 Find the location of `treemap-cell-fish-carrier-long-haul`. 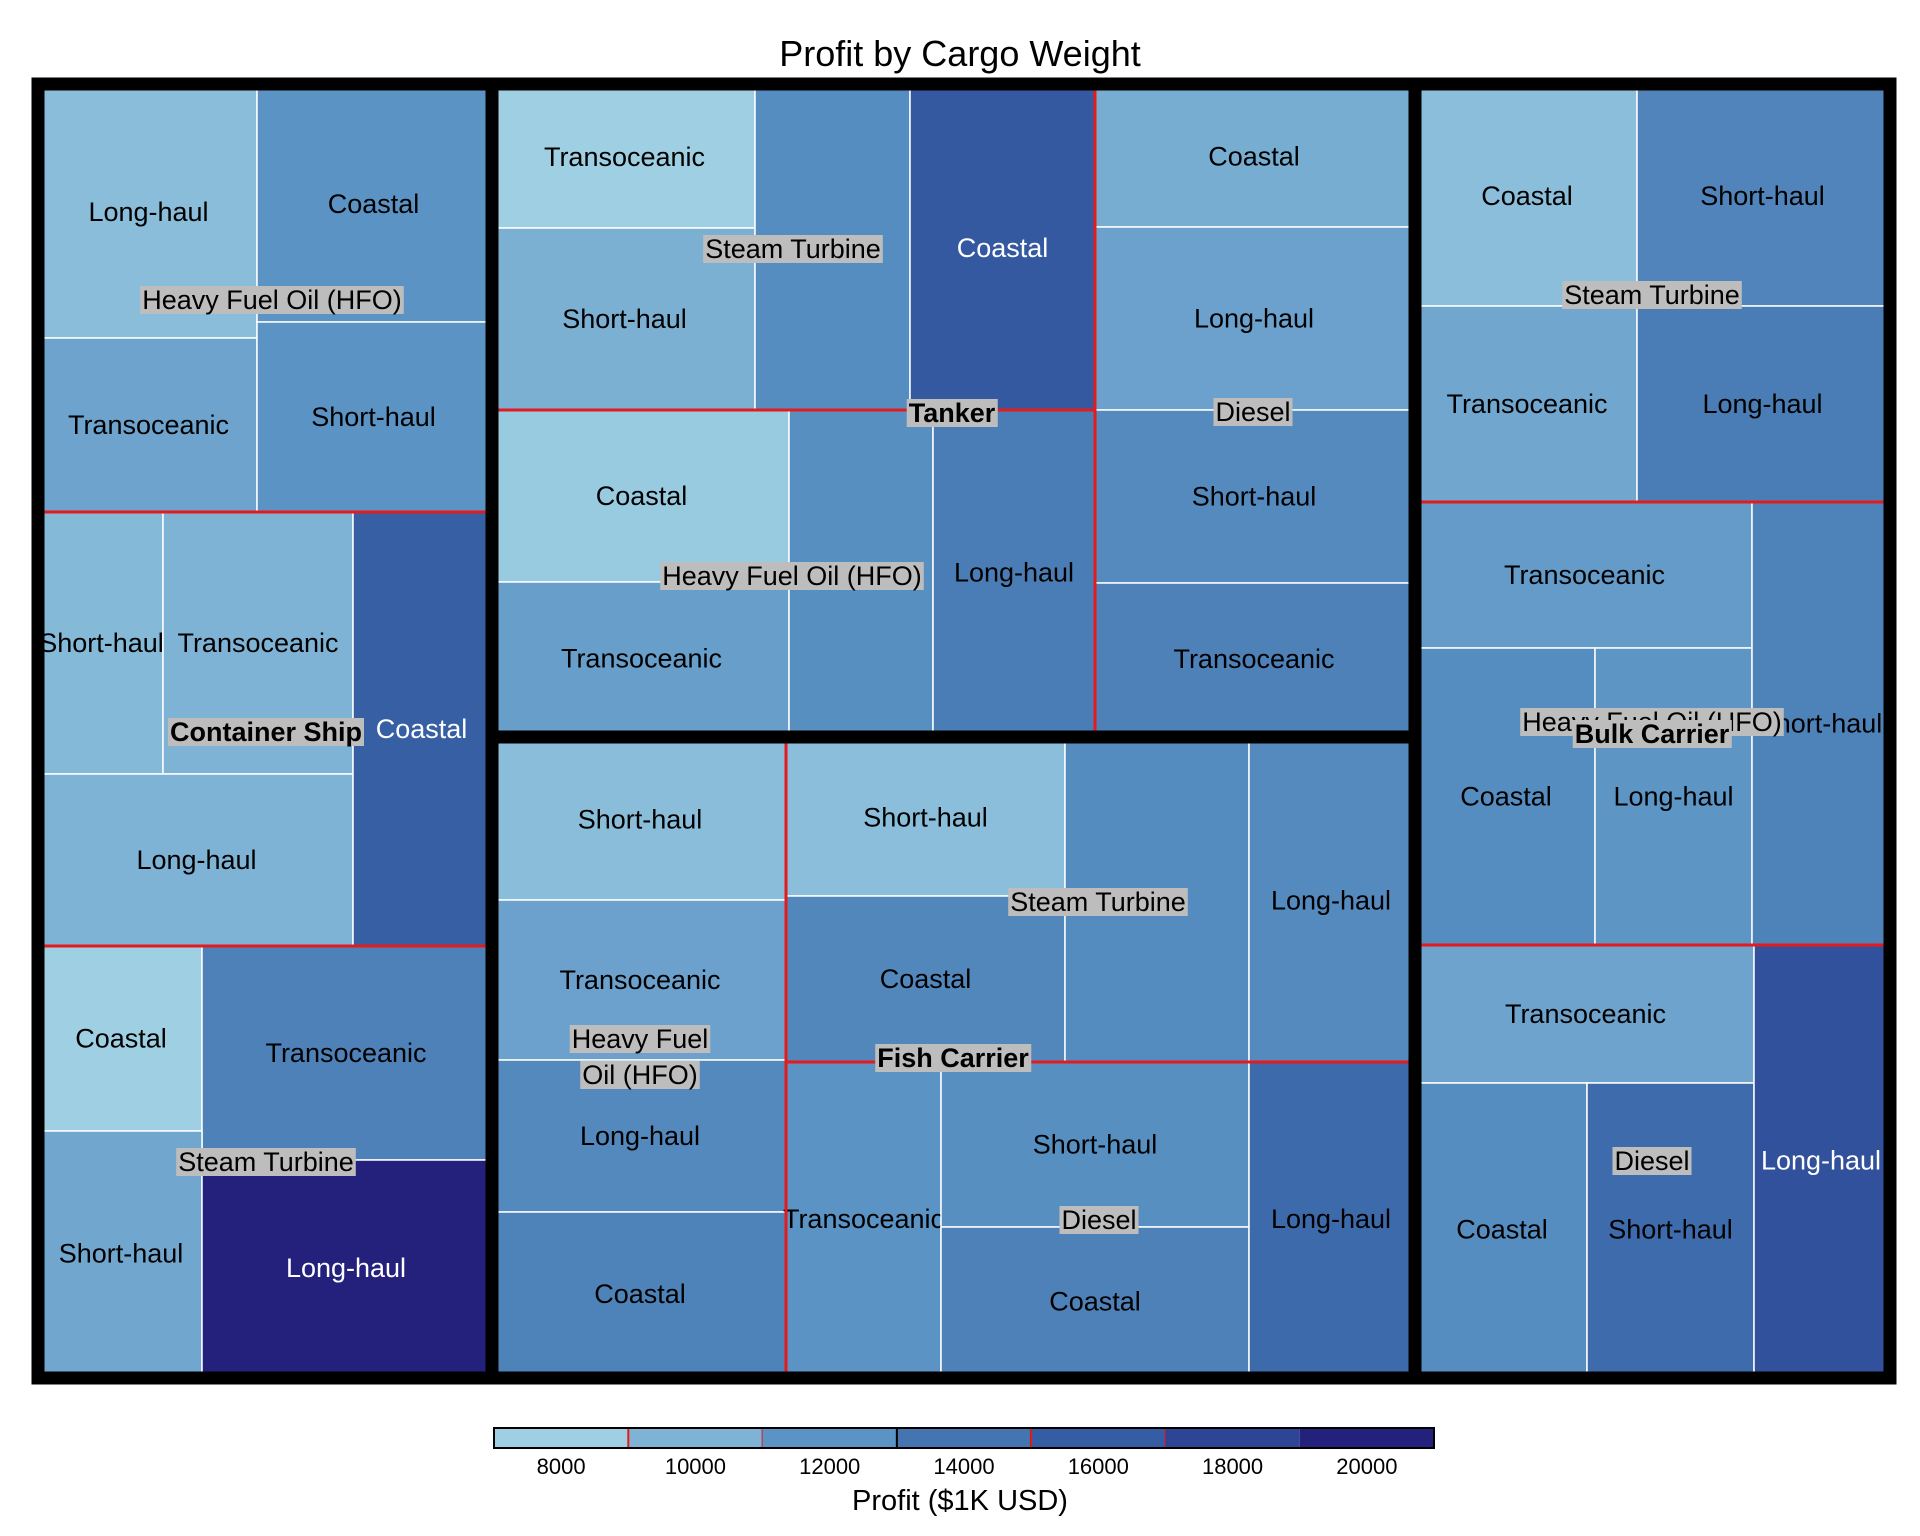

treemap-cell-fish-carrier-long-haul is located at coordinates (1331, 900).